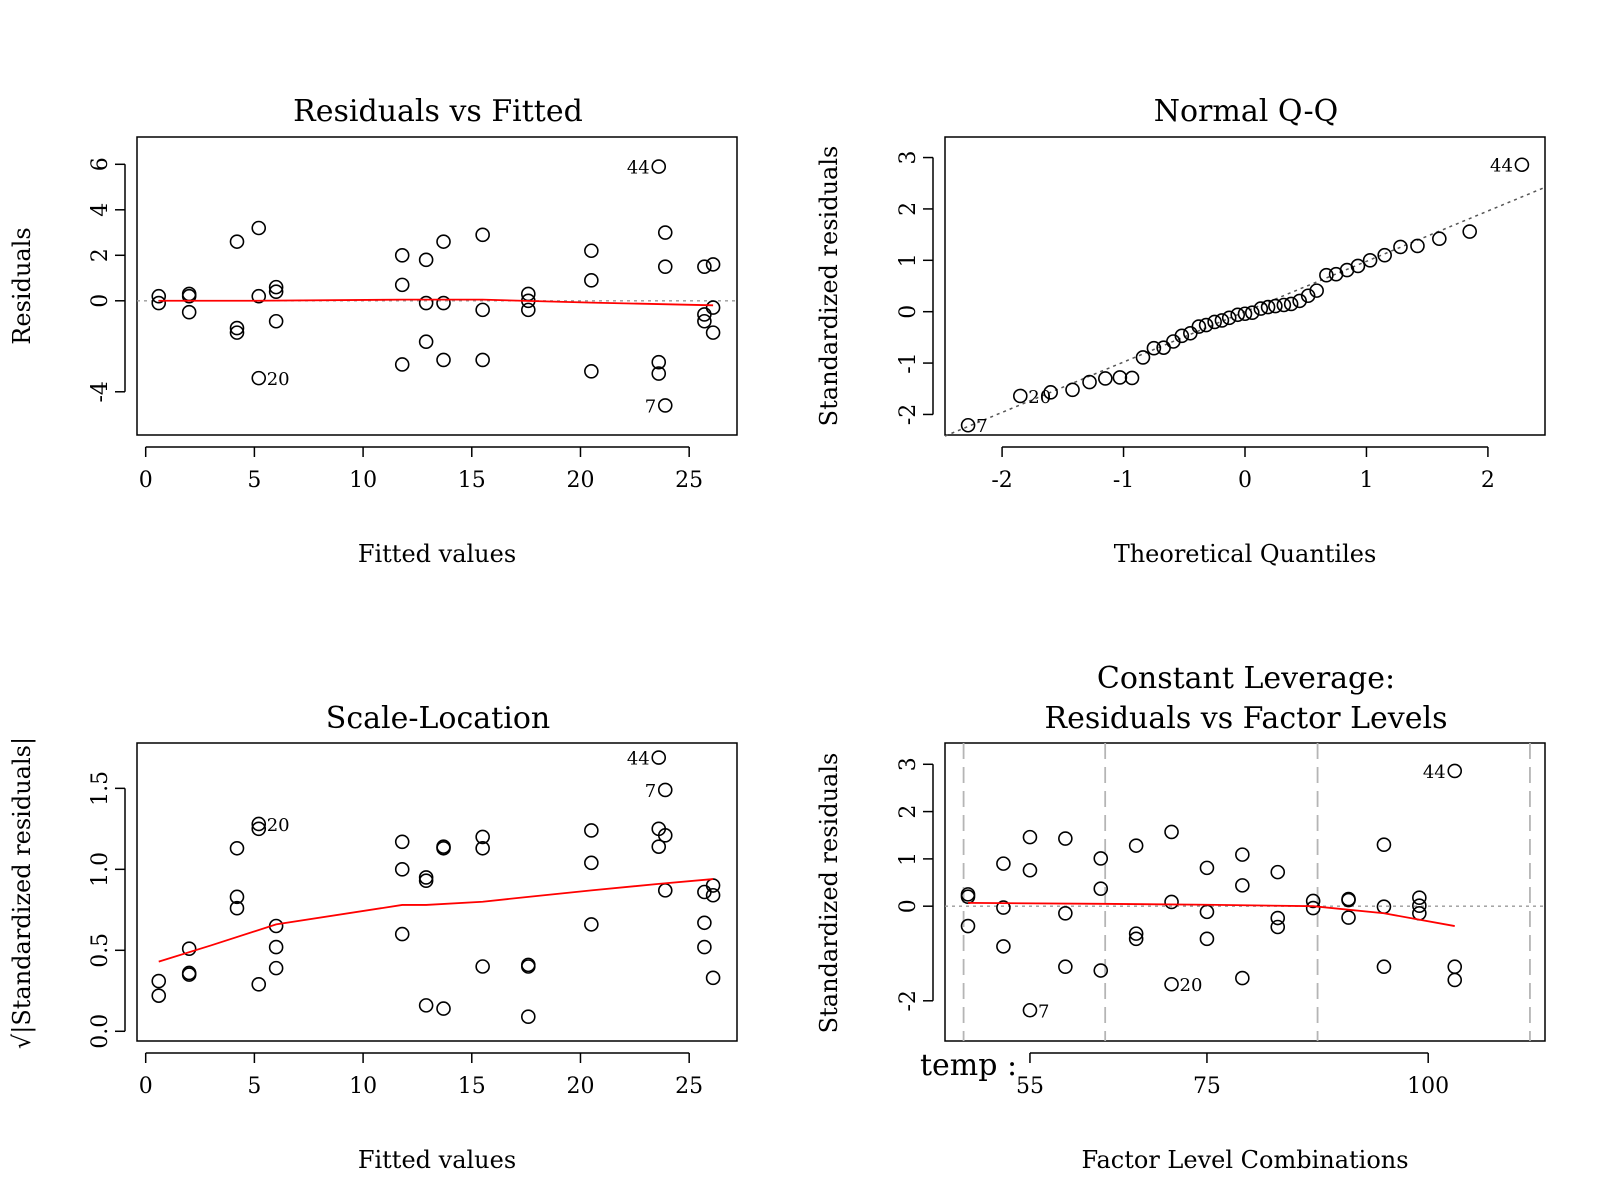 Image resolution: width=1600 pixels, height=1200 pixels. What do you see at coordinates (100, 164) in the screenshot?
I see `y-tick-label: 6` at bounding box center [100, 164].